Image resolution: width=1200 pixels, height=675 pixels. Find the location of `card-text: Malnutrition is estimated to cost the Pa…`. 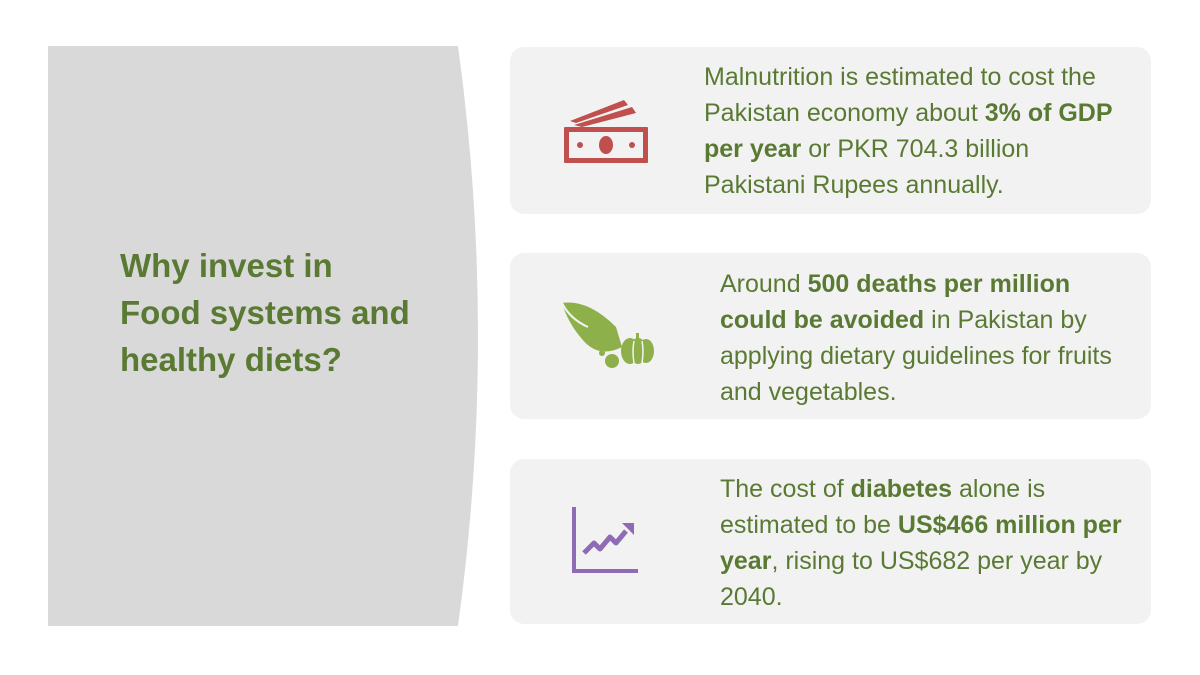

card-text: Malnutrition is estimated to cost the Pa… is located at coordinates (919, 131).